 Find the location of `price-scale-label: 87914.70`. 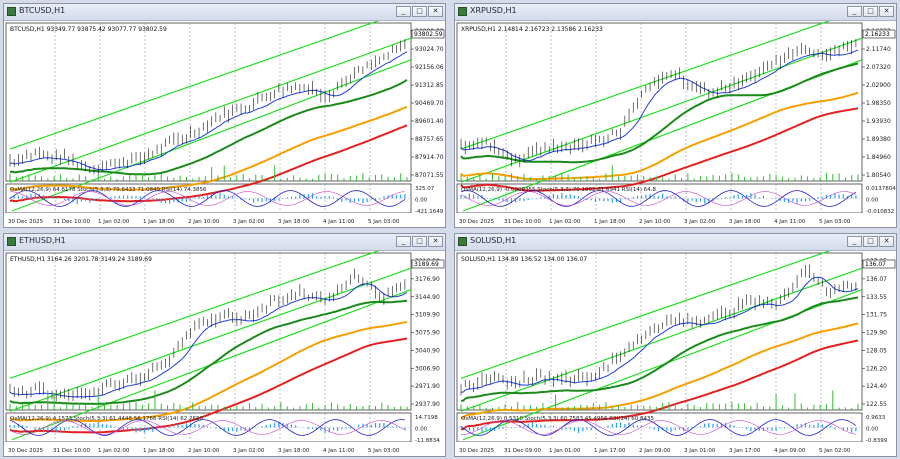

price-scale-label: 87914.70 is located at coordinates (429, 157).